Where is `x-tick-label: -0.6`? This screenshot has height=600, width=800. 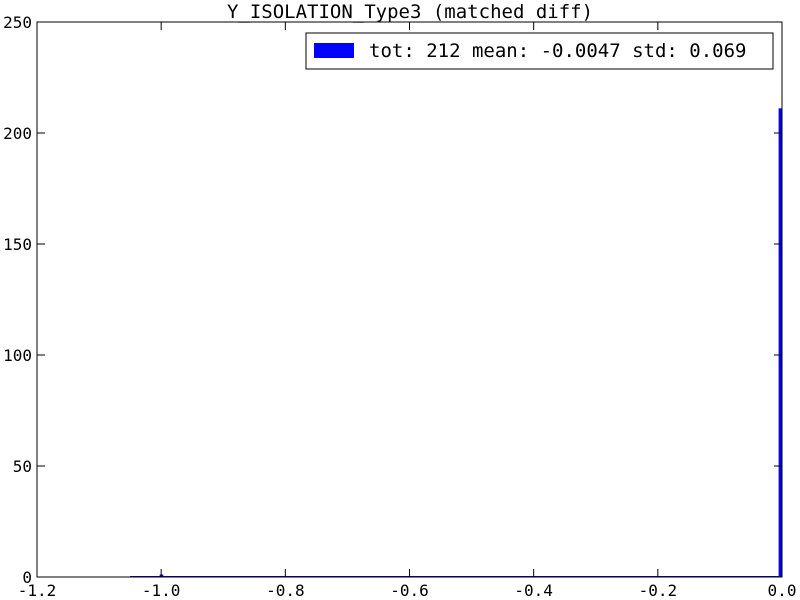
x-tick-label: -0.6 is located at coordinates (409, 590).